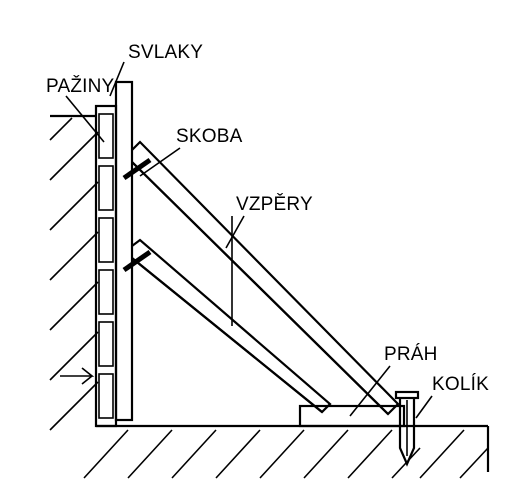 The image size is (518, 492). I want to click on sheeting-boards, so click(106, 266).